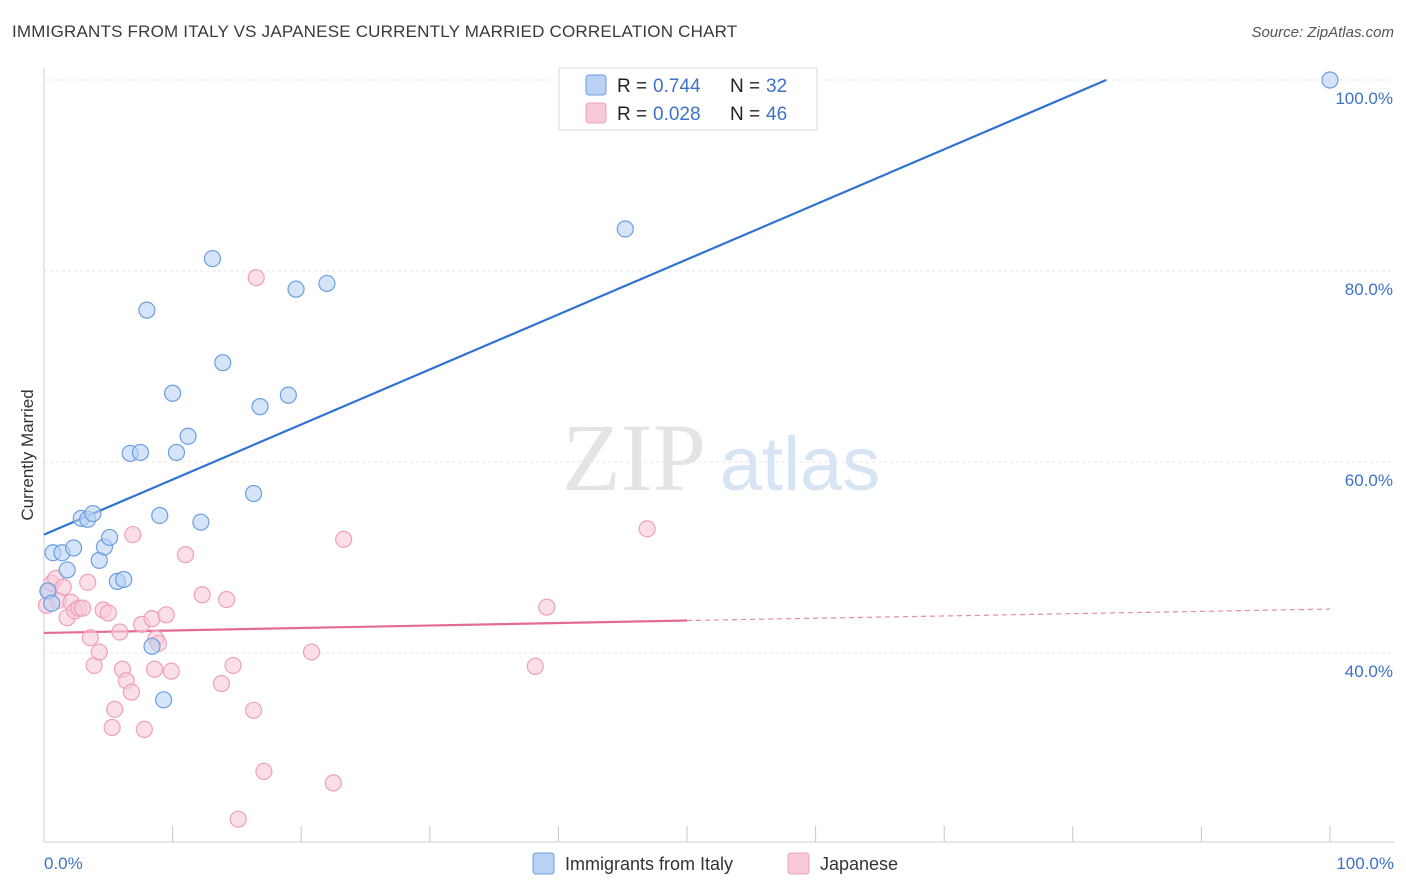 The image size is (1406, 892). Describe the element at coordinates (1364, 98) in the screenshot. I see `y-tick-label: 100.0%` at that location.